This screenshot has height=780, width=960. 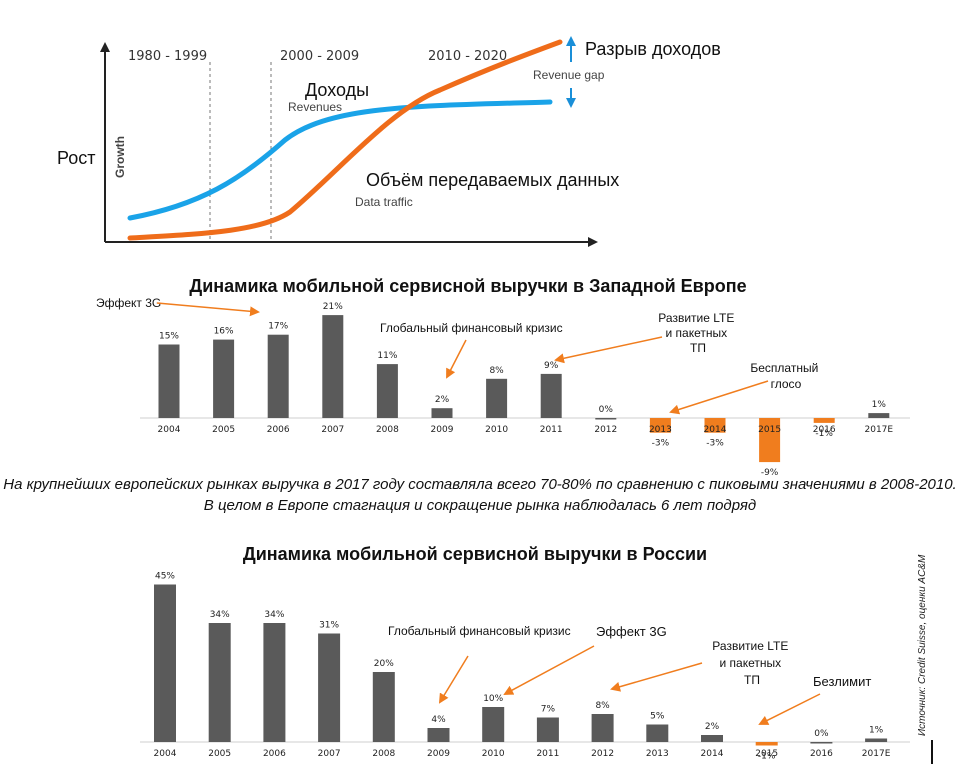 What do you see at coordinates (329, 754) in the screenshot?
I see `russia-tick-label-2007: 2007` at bounding box center [329, 754].